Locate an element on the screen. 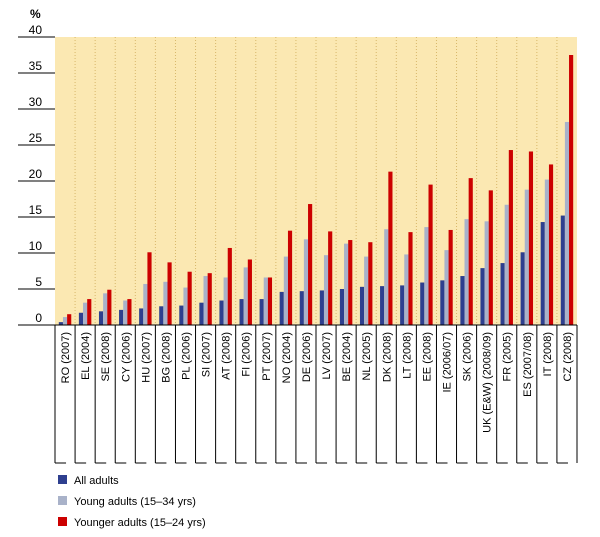  x-category-label: LV (2007) is located at coordinates (327, 356).